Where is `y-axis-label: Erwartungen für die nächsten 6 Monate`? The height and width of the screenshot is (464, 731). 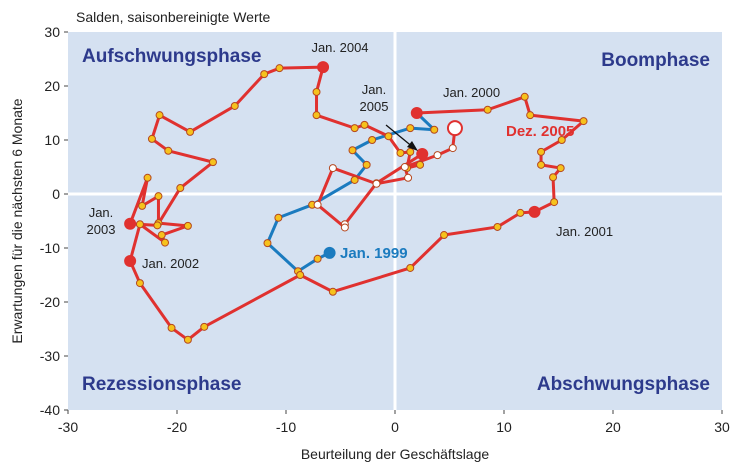 y-axis-label: Erwartungen für die nächsten 6 Monate is located at coordinates (17, 220).